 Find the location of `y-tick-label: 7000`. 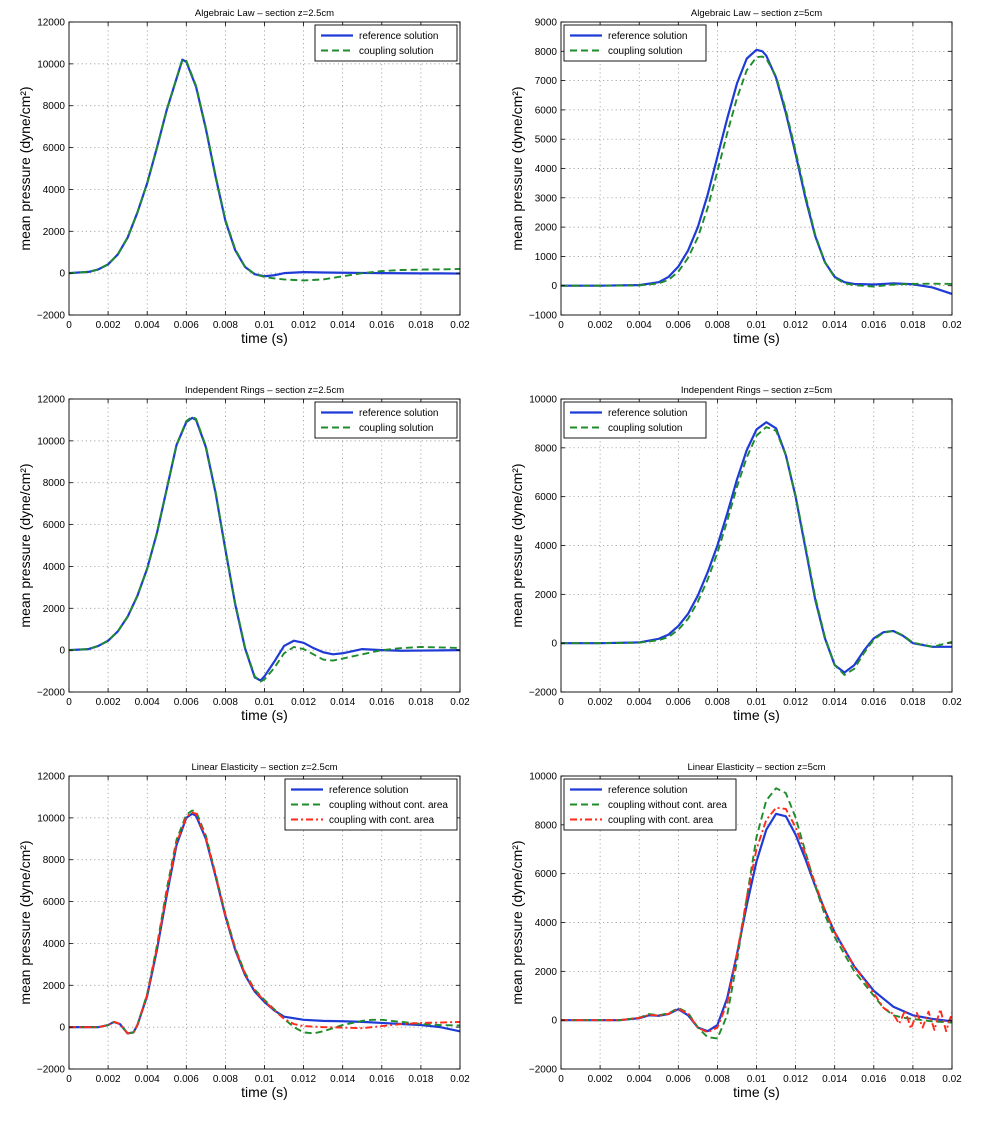

y-tick-label: 7000 is located at coordinates (546, 81).